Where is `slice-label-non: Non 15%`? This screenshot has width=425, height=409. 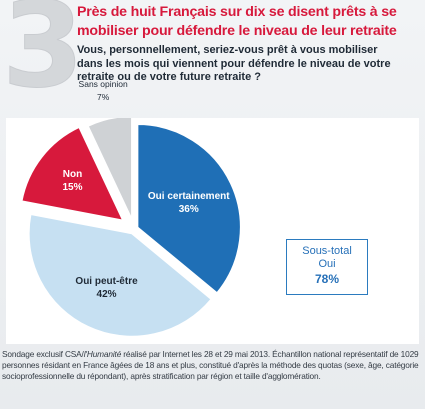
slice-label-non: Non 15% is located at coordinates (72, 181).